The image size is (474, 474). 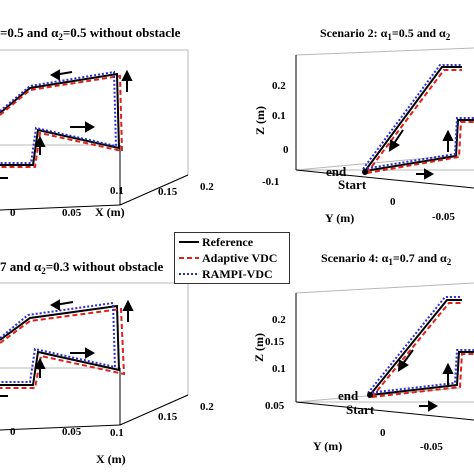 What do you see at coordinates (111, 459) in the screenshot?
I see `p3-xlabel: X (m)` at bounding box center [111, 459].